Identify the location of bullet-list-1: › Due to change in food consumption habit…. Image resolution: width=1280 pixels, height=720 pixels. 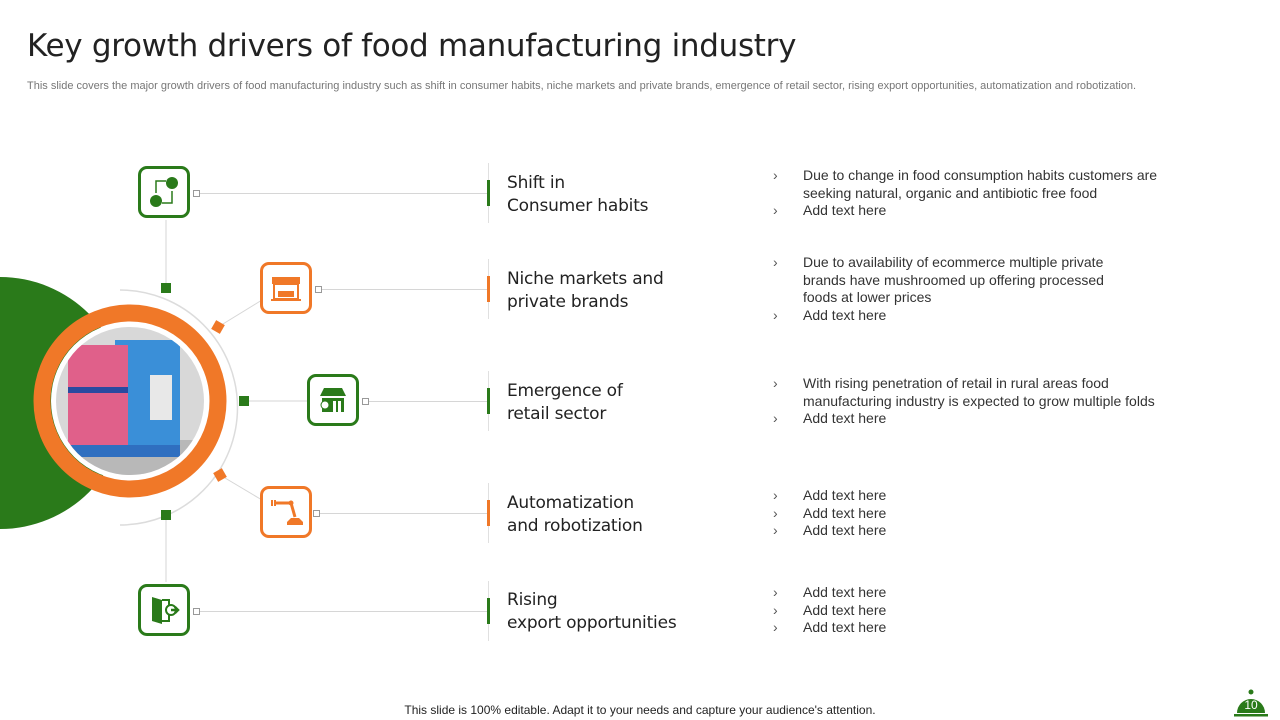
(973, 193).